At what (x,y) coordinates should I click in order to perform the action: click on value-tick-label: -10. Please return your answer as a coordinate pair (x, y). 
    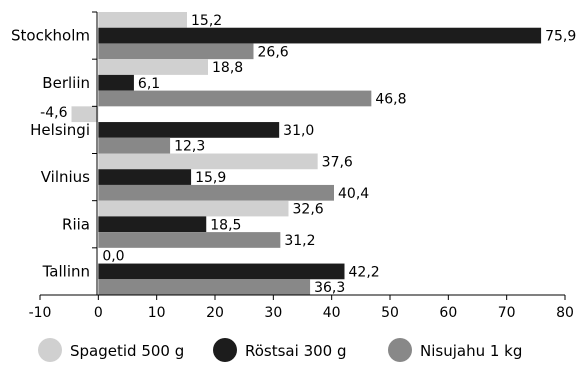
    Looking at the image, I should click on (40, 313).